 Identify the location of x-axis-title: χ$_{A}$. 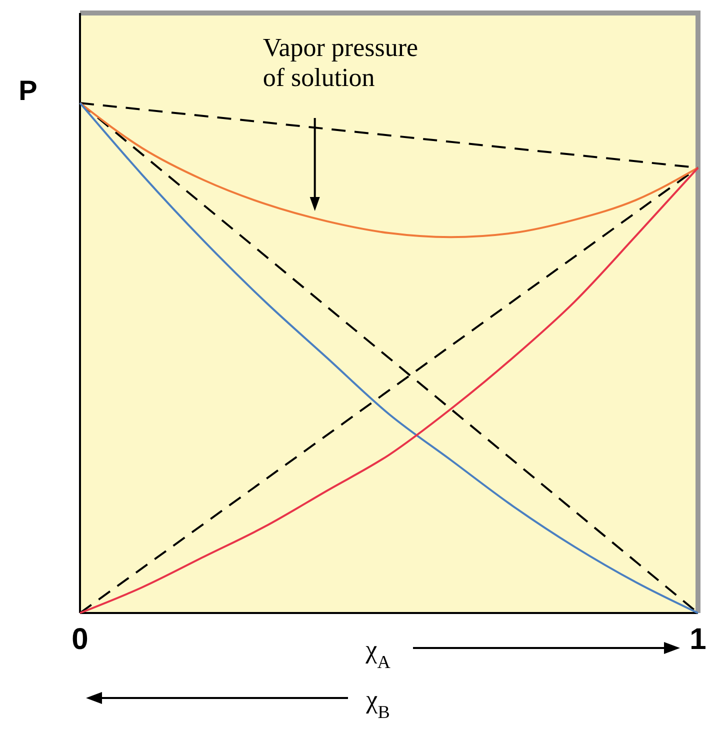
(377, 653).